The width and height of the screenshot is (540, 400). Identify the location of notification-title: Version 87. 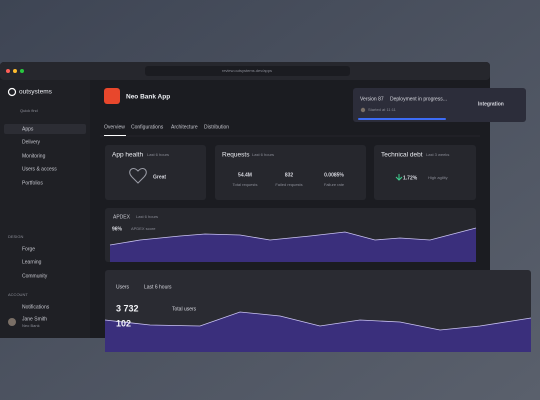
(372, 99).